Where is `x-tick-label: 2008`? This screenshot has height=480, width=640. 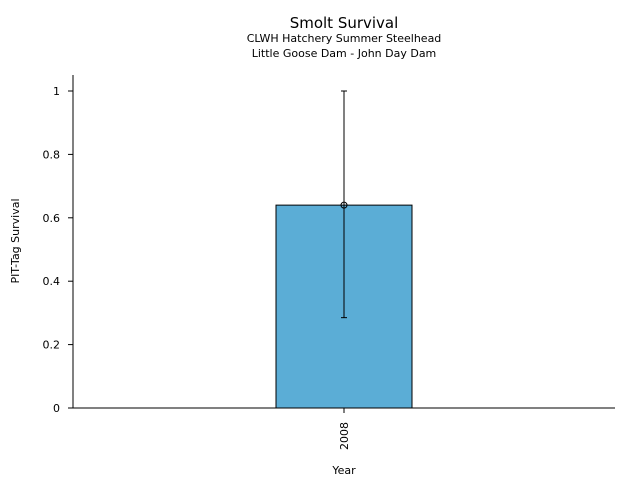 x-tick-label: 2008 is located at coordinates (344, 436).